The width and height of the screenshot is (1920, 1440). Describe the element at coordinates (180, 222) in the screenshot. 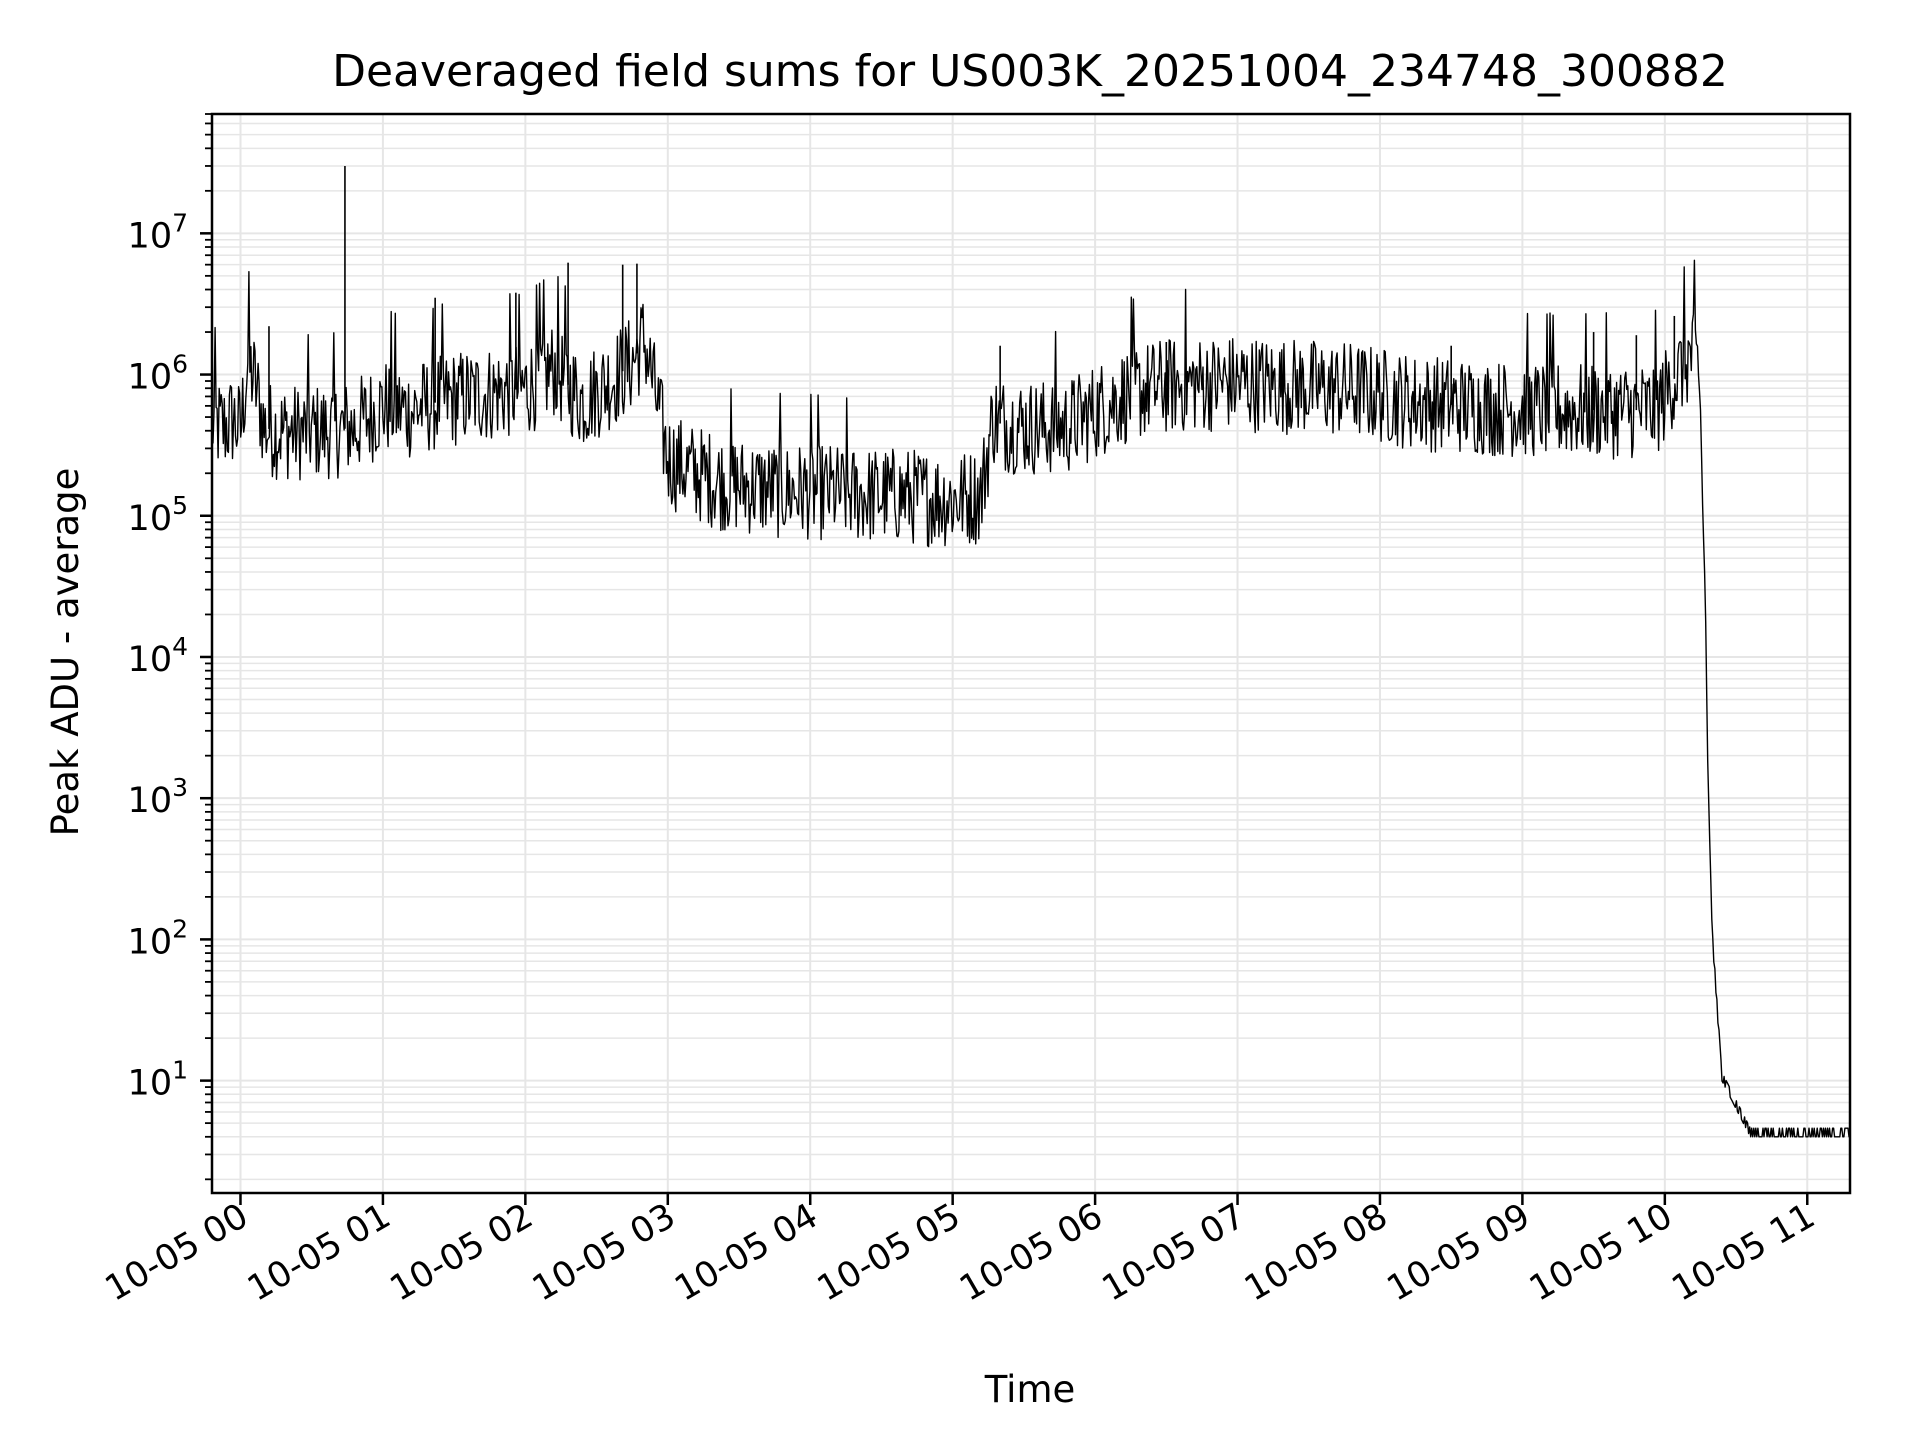

I see `y-tick-exponent: 7` at that location.